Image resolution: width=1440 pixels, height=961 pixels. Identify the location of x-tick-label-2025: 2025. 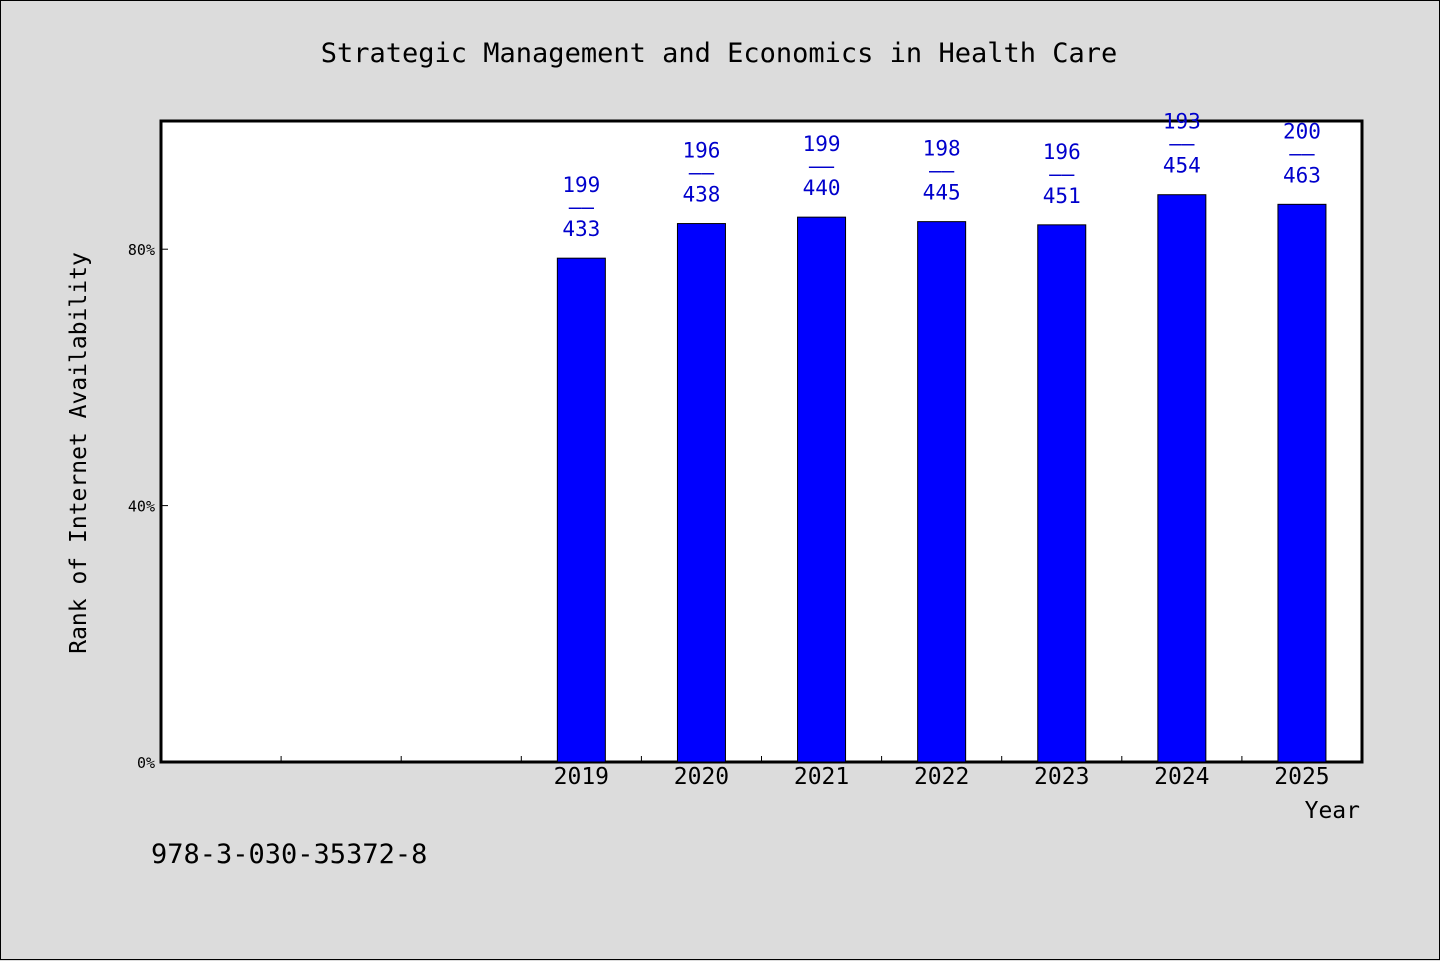
(1301, 777).